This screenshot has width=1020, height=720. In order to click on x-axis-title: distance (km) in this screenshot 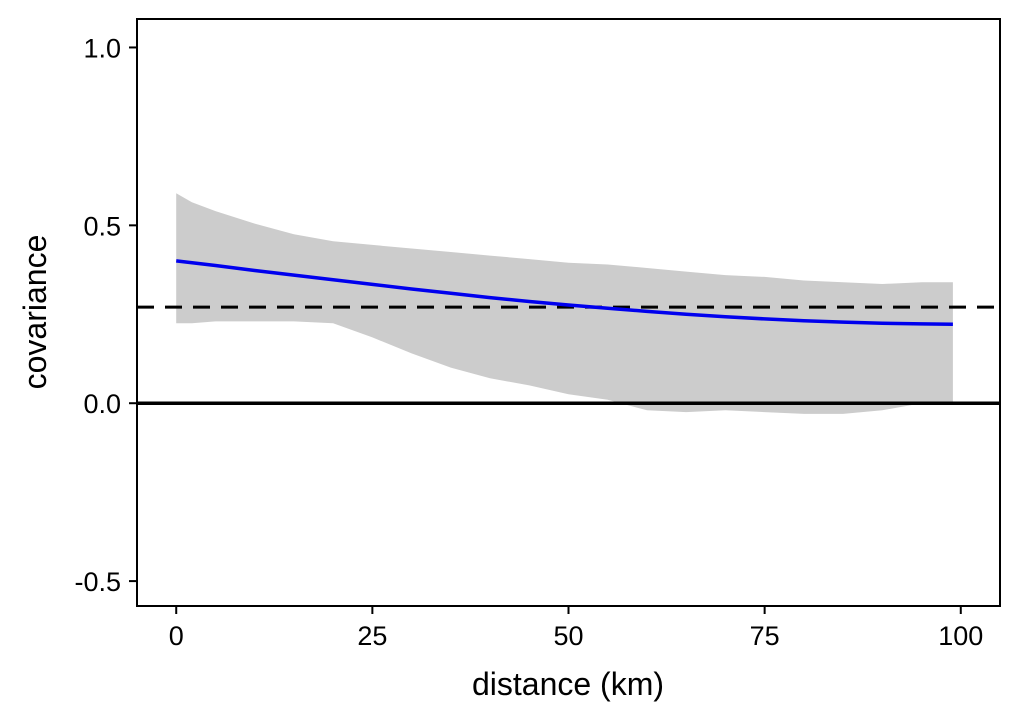, I will do `click(568, 684)`.